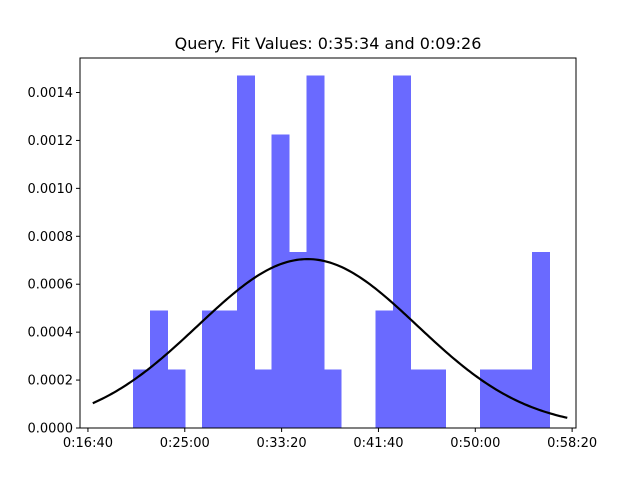  What do you see at coordinates (572, 443) in the screenshot?
I see `x-tick-label: 0:58:20` at bounding box center [572, 443].